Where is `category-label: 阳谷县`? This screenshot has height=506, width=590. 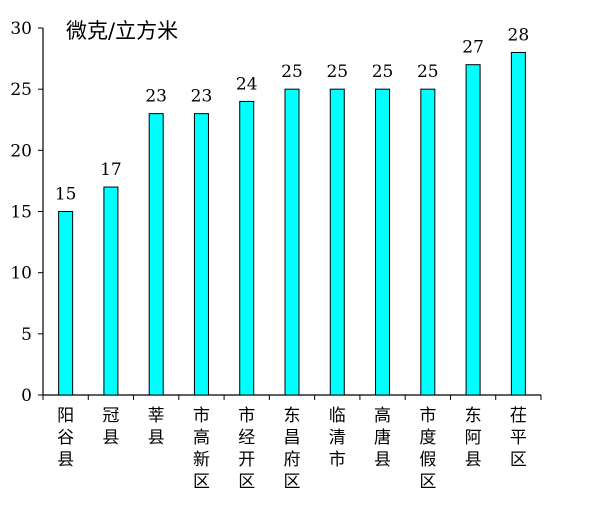
category-label: 阳谷县 is located at coordinates (65, 438).